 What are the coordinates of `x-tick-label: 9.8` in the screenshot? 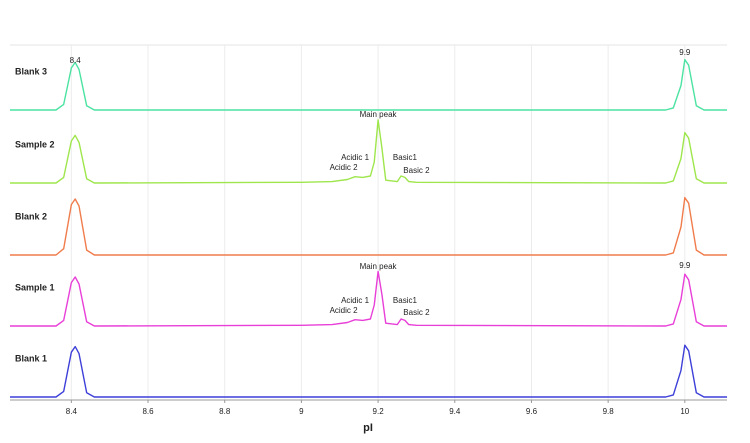 It's located at (609, 411).